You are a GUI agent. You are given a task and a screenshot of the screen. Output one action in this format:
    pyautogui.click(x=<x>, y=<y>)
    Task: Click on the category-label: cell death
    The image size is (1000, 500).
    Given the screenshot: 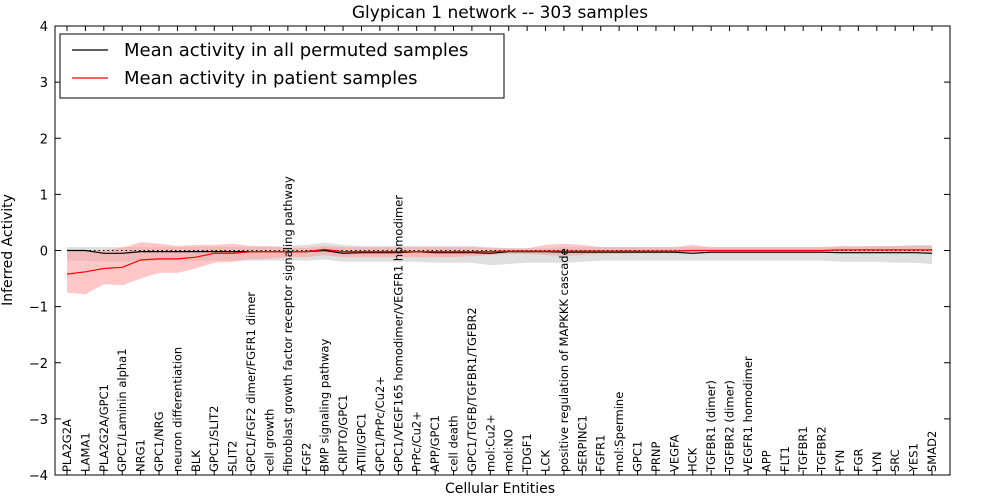 What is the action you would take?
    pyautogui.click(x=453, y=443)
    